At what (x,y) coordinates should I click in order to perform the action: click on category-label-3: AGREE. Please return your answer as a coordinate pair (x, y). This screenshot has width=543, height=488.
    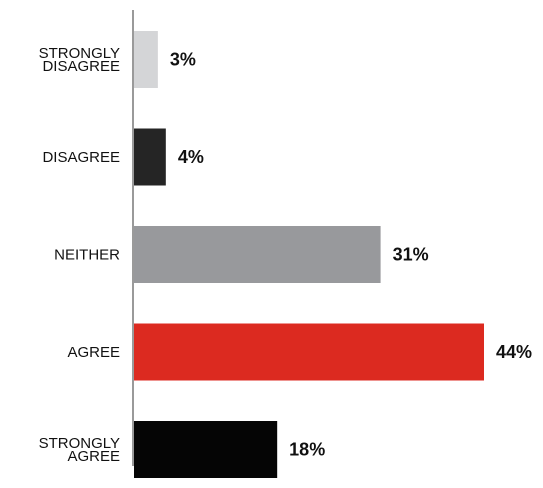
    Looking at the image, I should click on (93, 352).